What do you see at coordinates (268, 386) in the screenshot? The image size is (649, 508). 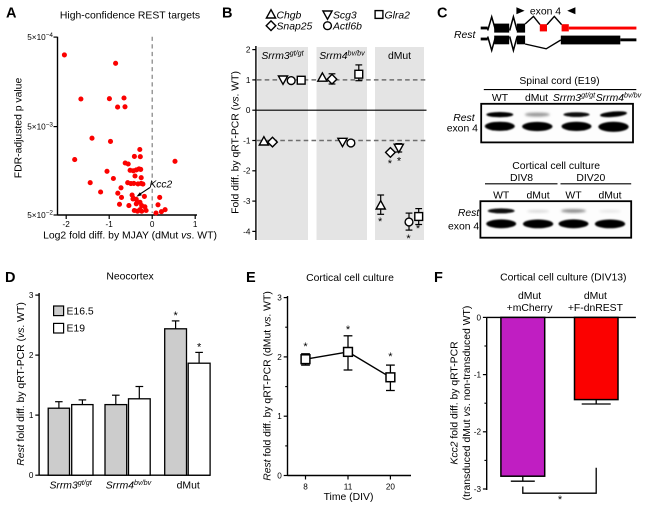 I see `svg-text:Rest fold diff. by qRT-PCR (dM: Rest fold diff. by qRT-PCR (dMut vs. WT)` at bounding box center [268, 386].